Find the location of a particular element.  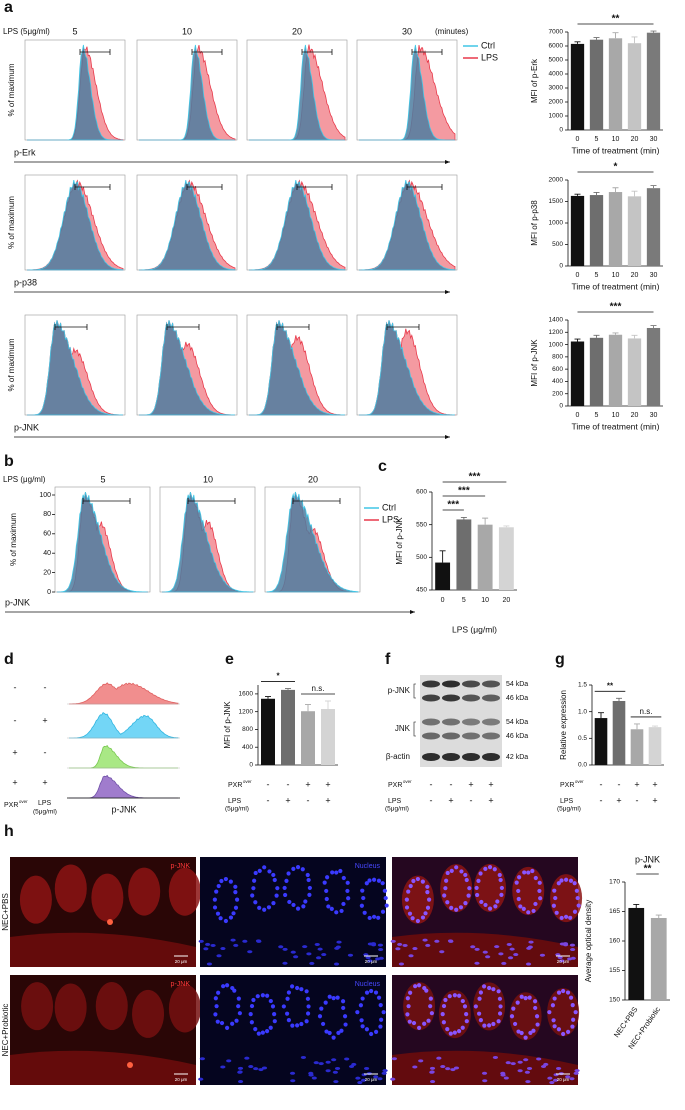

condition-label: PXR is located at coordinates (11, 805).